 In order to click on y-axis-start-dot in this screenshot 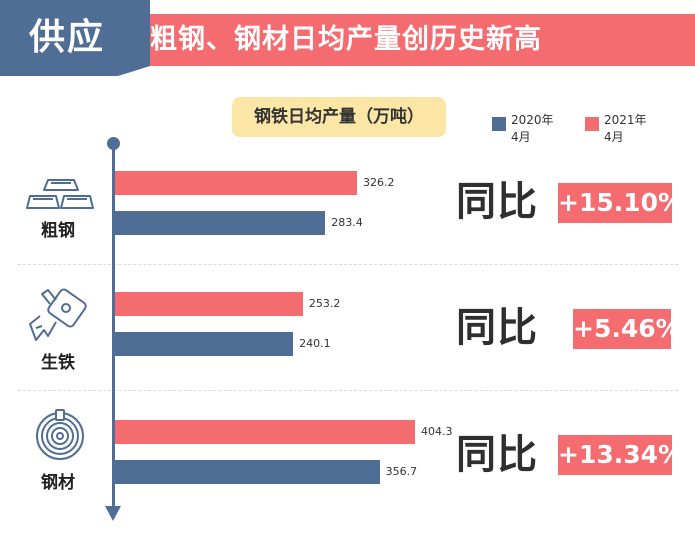, I will do `click(113, 143)`.